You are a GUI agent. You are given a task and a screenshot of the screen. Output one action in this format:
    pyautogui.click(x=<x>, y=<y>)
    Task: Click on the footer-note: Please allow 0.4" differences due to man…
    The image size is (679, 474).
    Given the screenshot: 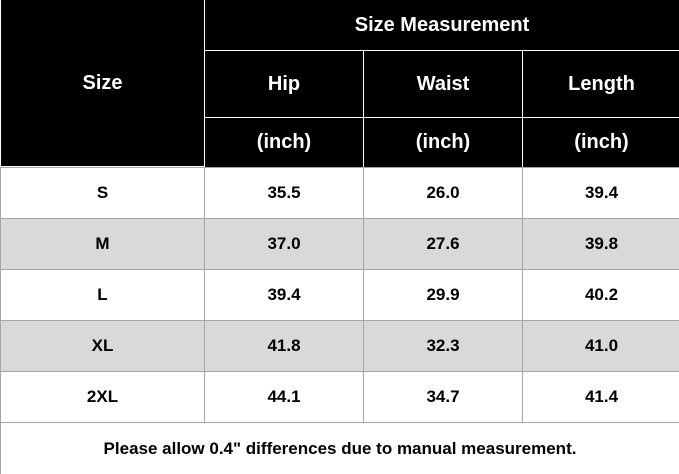 What is the action you would take?
    pyautogui.click(x=339, y=448)
    